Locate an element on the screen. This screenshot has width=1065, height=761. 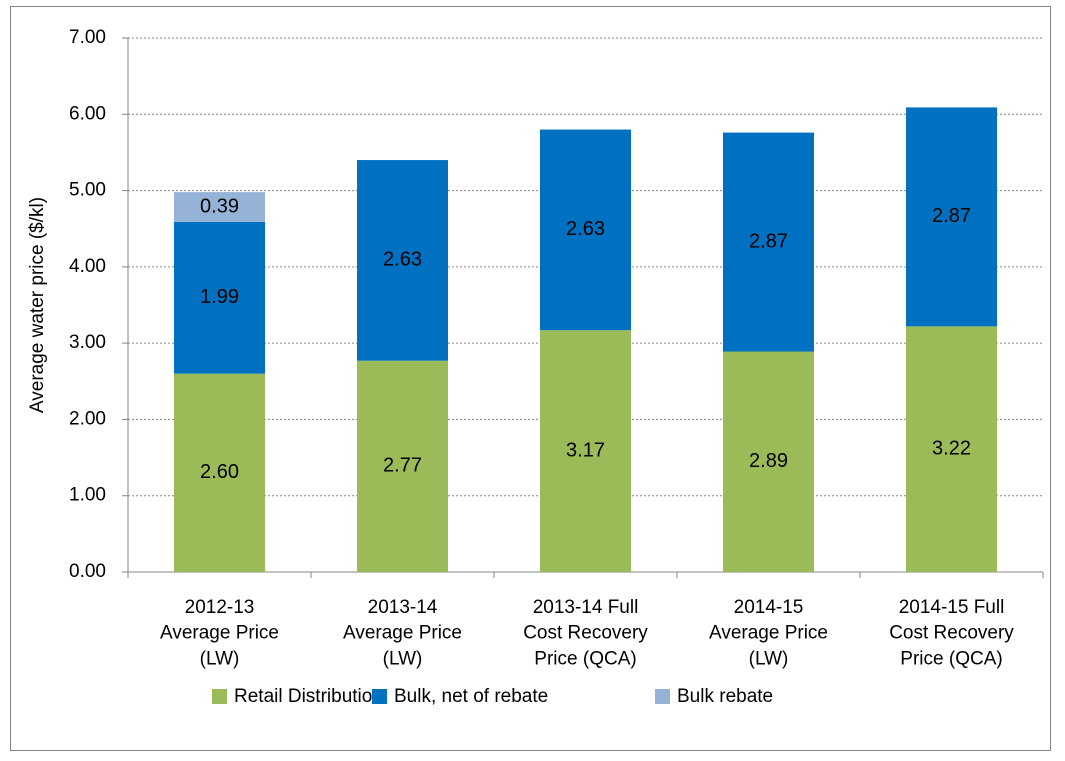
y-tick-label: 3.00 is located at coordinates (87, 342).